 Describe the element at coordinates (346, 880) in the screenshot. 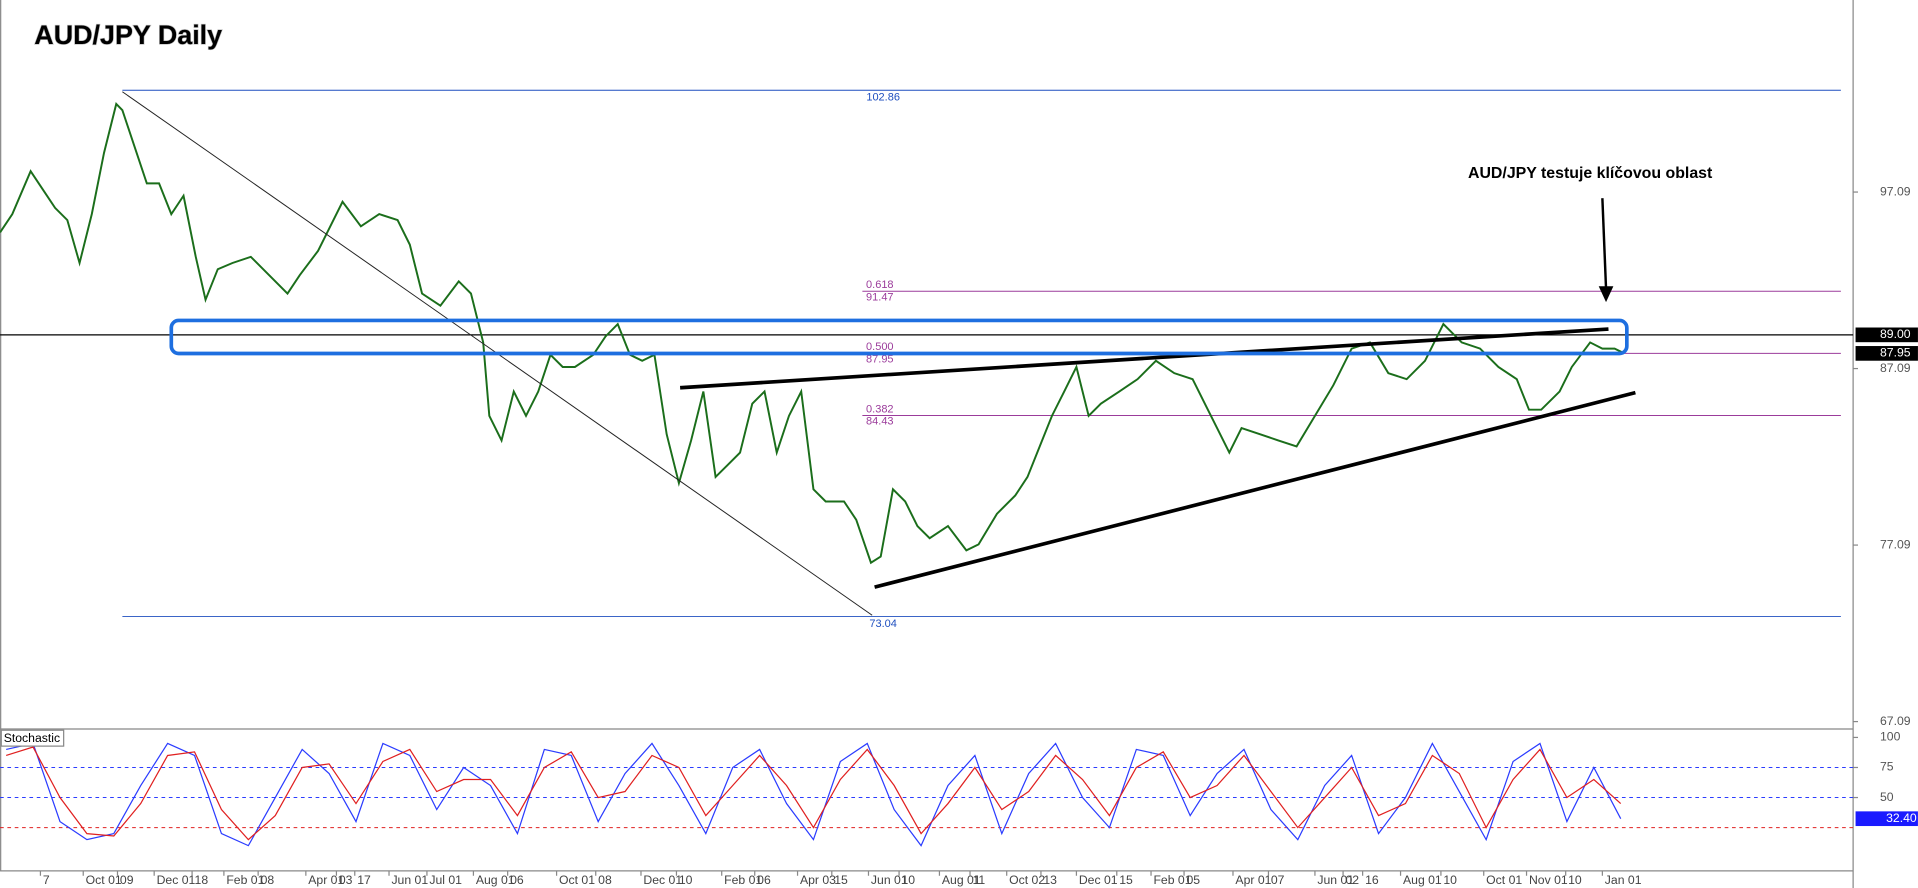

I see `x-tick-label: 03` at that location.